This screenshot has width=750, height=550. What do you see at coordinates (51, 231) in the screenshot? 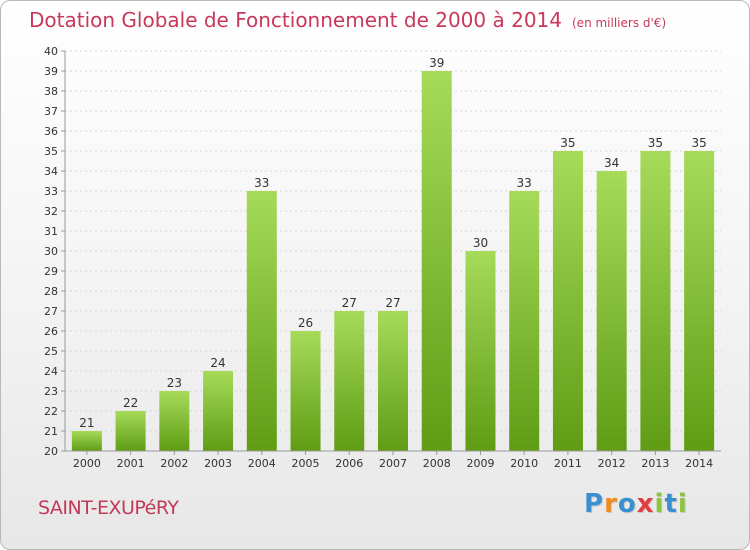
I see `y-tick-label: 31` at bounding box center [51, 231].